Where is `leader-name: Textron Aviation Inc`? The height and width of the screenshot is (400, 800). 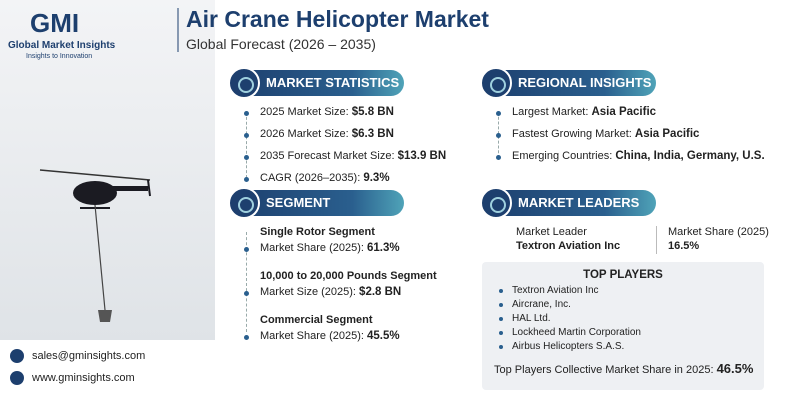 leader-name: Textron Aviation Inc is located at coordinates (568, 246).